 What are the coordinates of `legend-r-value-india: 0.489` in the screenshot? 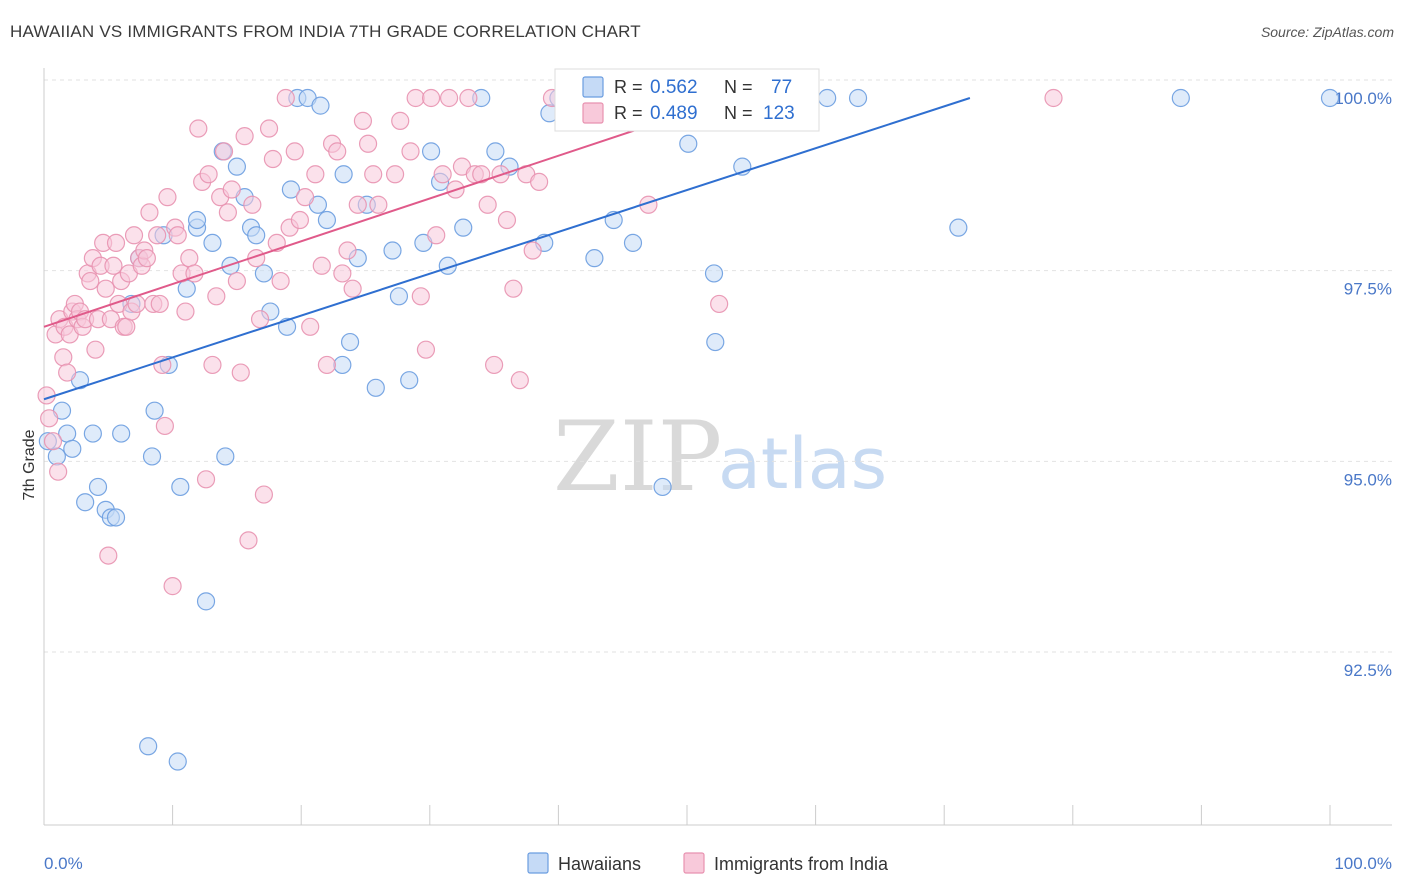 It's located at (674, 113).